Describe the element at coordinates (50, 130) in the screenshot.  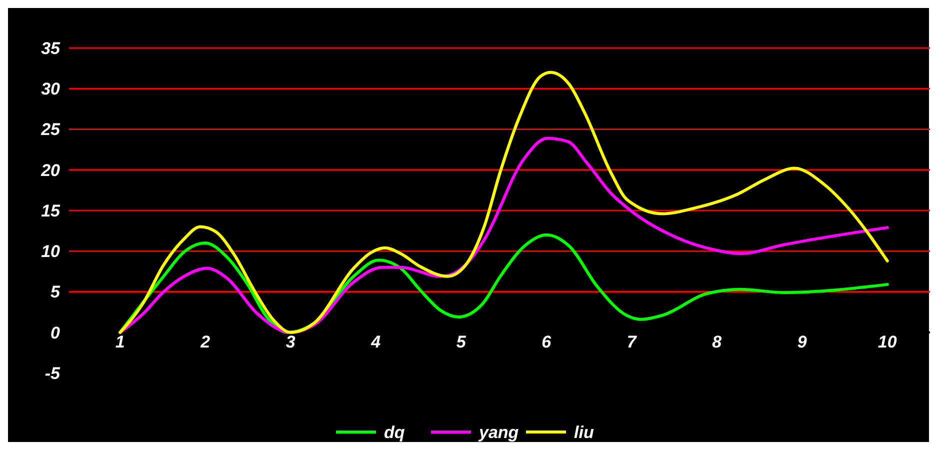
I see `y-tick-label: 25` at that location.